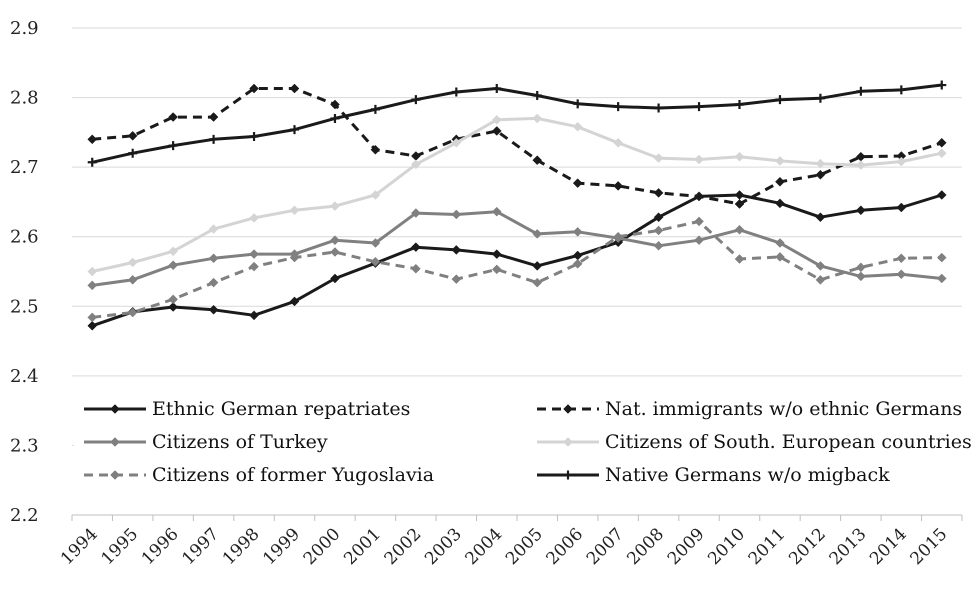  What do you see at coordinates (240, 442) in the screenshot?
I see `legend-label: Citizens of Turkey` at bounding box center [240, 442].